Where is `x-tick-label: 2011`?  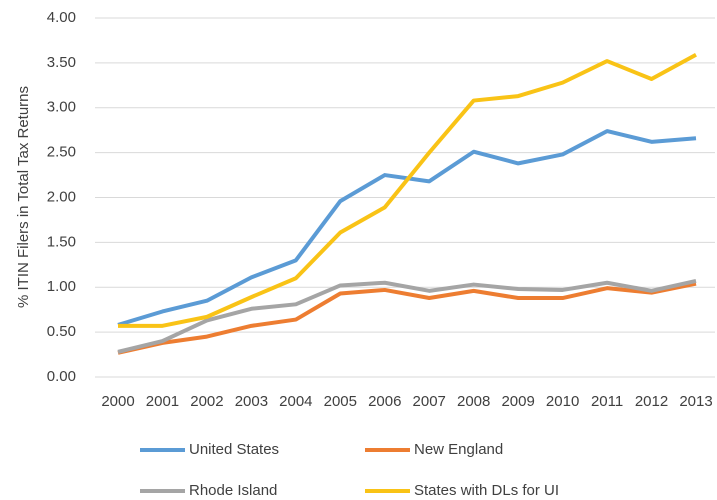 x-tick-label: 2011 is located at coordinates (607, 401).